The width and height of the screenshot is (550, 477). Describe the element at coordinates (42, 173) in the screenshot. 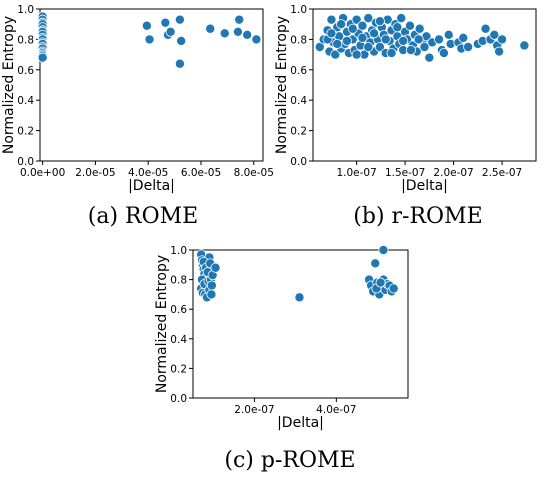

I see `x-tick-label: 0.0e+00` at that location.